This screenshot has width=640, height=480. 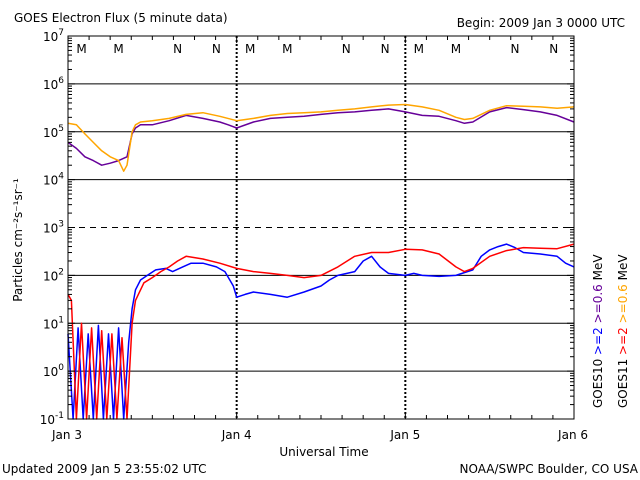 I want to click on credit-label: NOAA/SWPC Boulder, CO USA, so click(x=549, y=469).